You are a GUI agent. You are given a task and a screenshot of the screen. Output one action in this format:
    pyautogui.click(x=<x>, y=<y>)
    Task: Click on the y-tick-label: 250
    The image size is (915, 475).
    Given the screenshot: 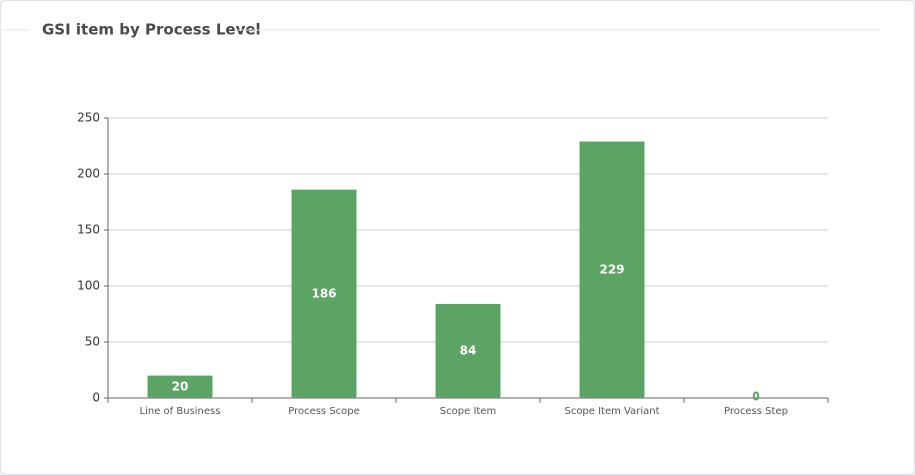 What is the action you would take?
    pyautogui.click(x=88, y=118)
    